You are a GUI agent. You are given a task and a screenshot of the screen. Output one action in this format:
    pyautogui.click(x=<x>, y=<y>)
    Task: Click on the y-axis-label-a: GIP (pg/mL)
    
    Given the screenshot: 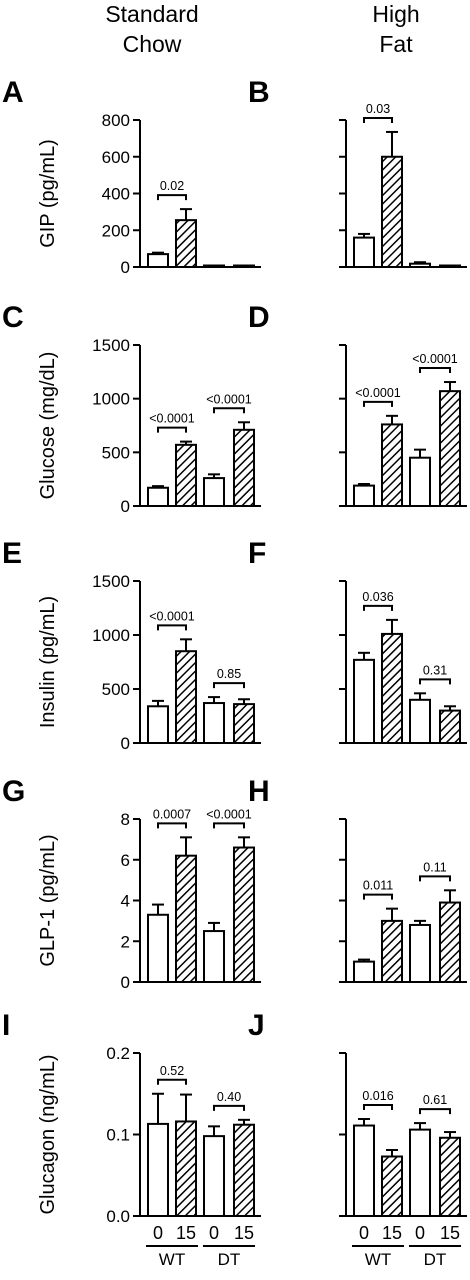 What is the action you would take?
    pyautogui.click(x=48, y=193)
    